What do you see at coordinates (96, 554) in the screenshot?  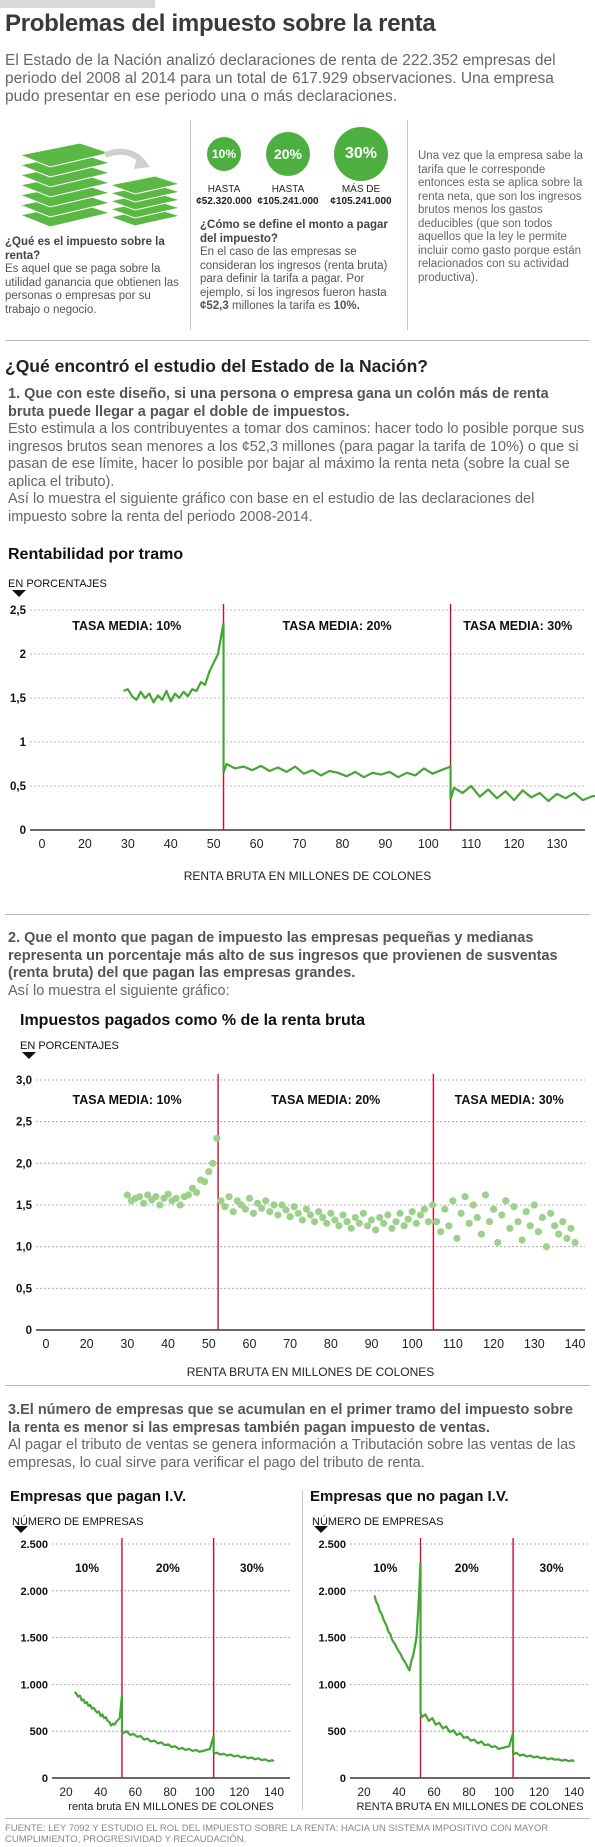 I see `chart-1-title: Rentabilidad por tramo` at bounding box center [96, 554].